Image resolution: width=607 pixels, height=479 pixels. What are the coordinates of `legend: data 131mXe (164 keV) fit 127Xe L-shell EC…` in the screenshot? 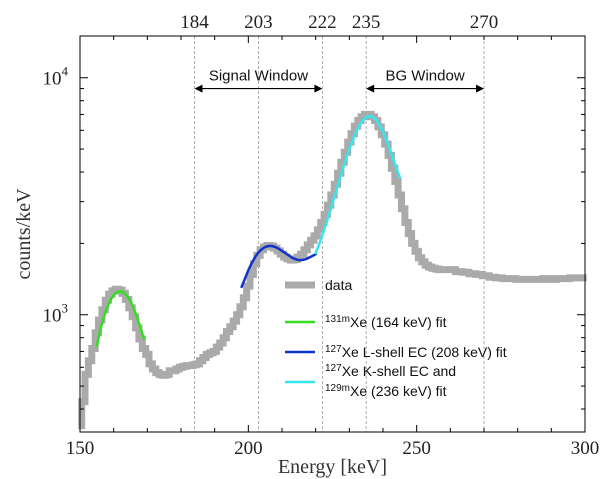 It's located at (396, 338).